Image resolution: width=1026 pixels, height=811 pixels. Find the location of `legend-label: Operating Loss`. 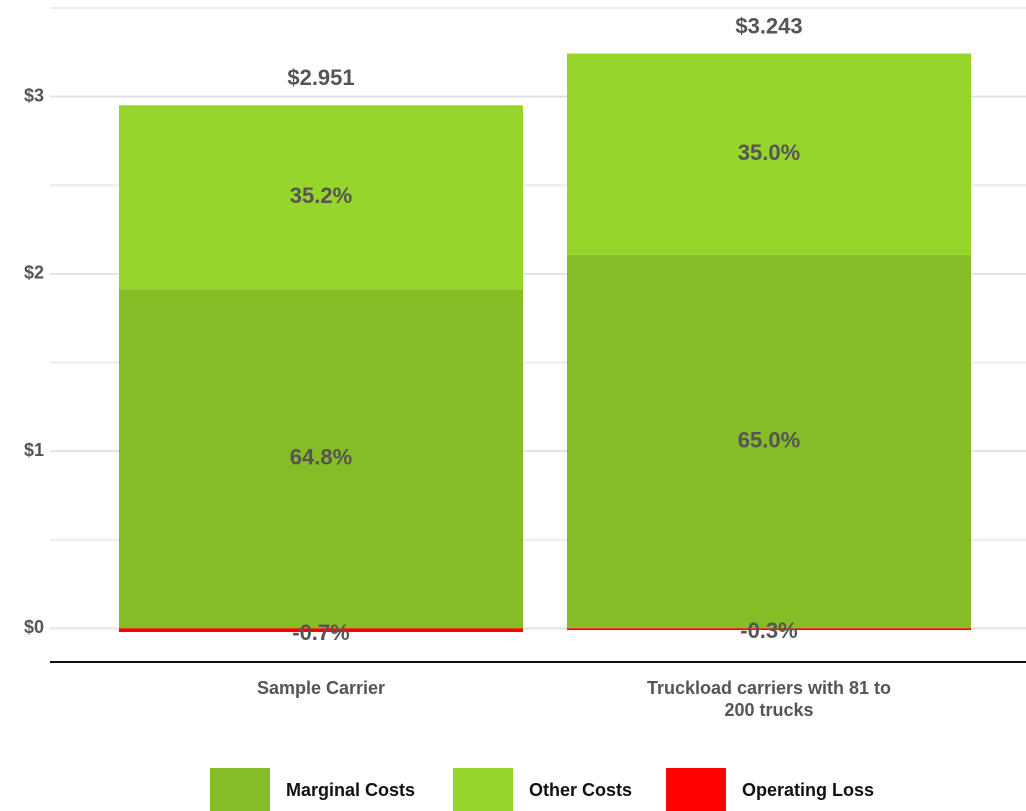

legend-label: Operating Loss is located at coordinates (808, 790).